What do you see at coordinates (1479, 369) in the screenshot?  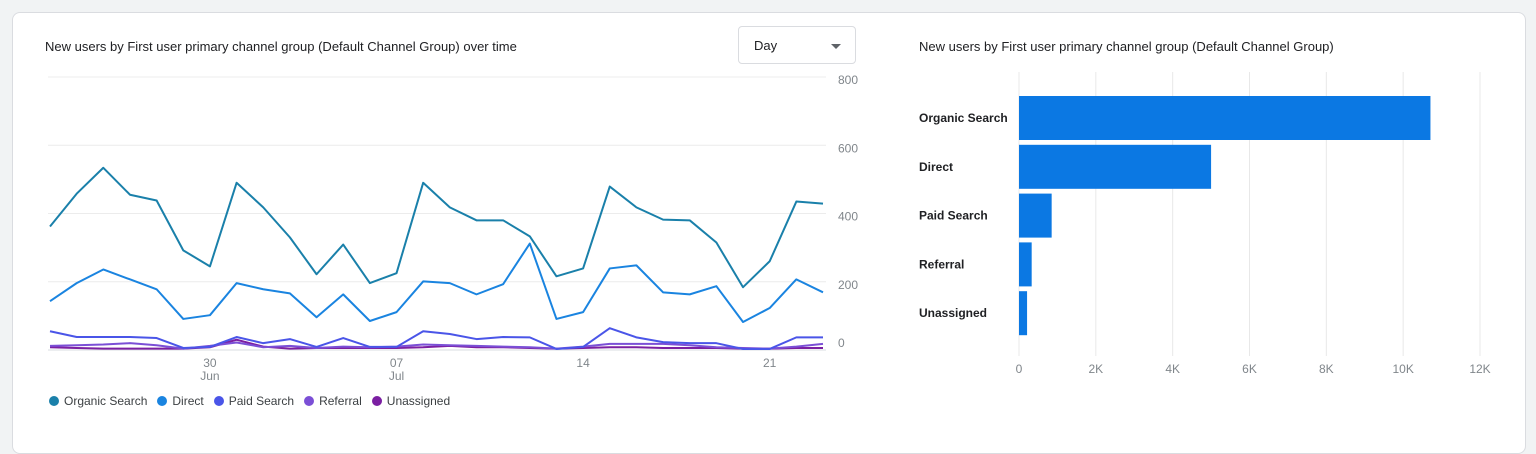 I see `x-tick-label: 12K` at bounding box center [1479, 369].